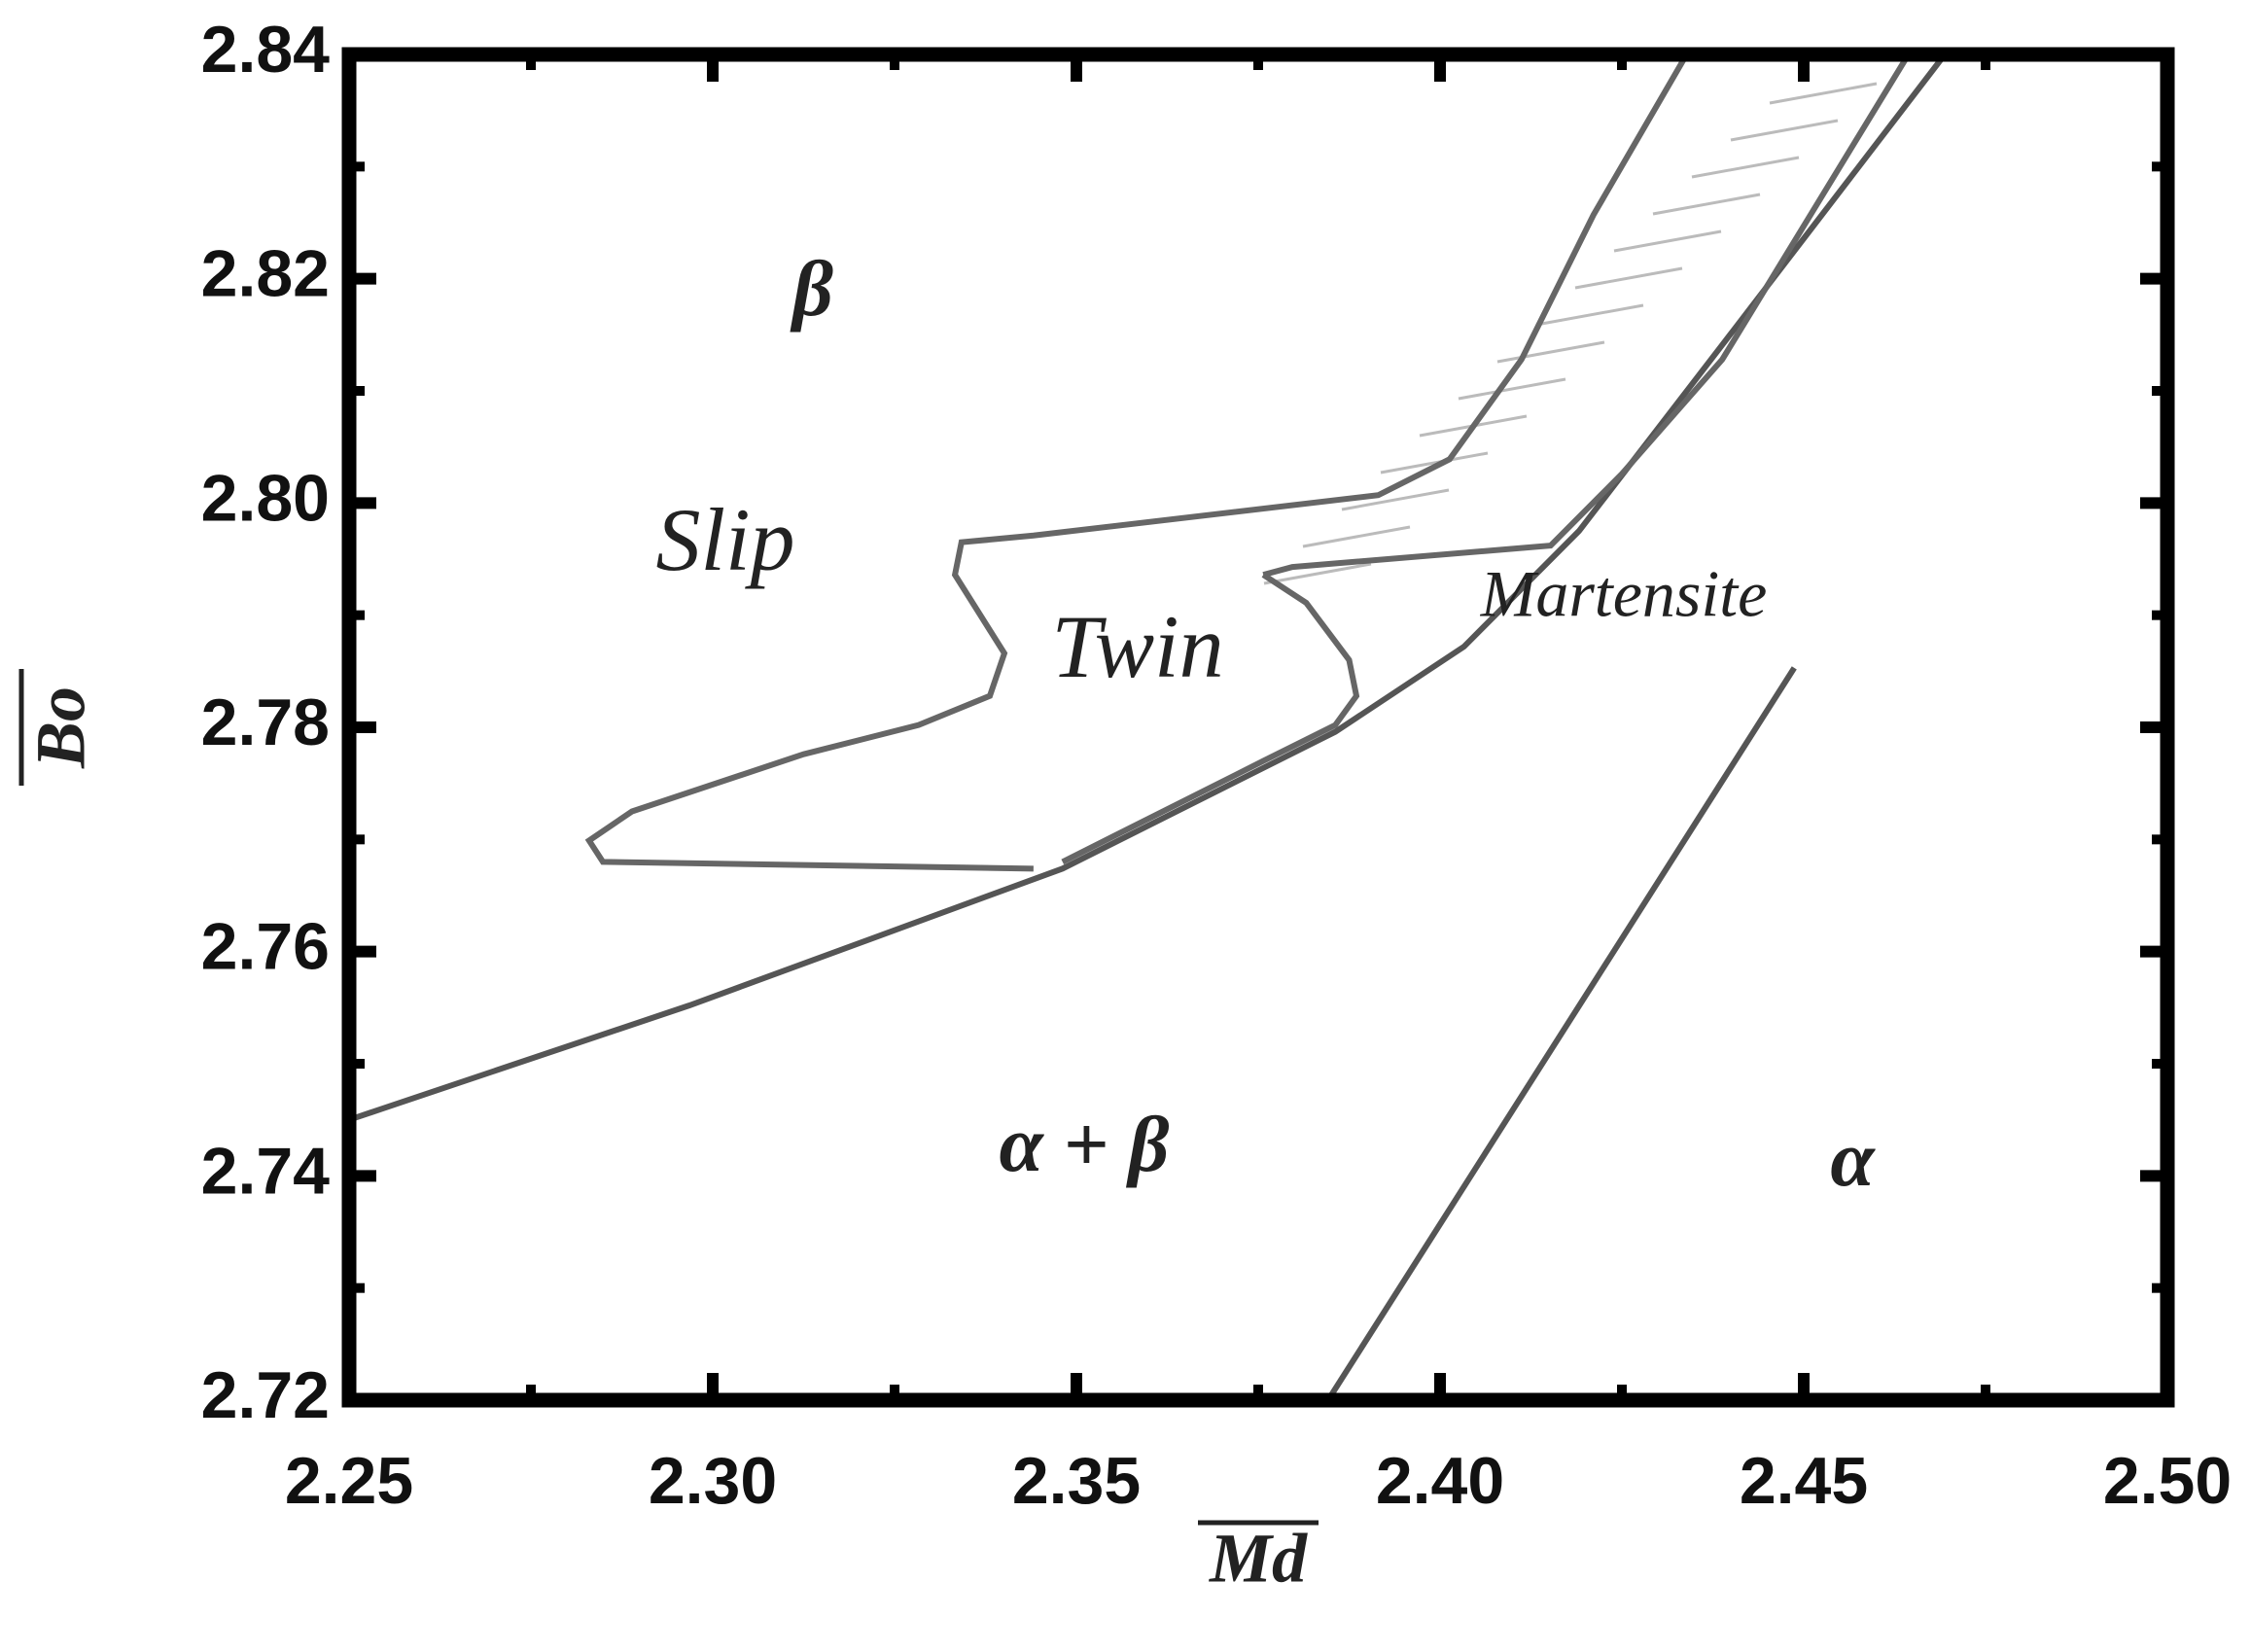 The width and height of the screenshot is (2251, 1652). I want to click on x-tick-label: 2.25, so click(349, 1481).